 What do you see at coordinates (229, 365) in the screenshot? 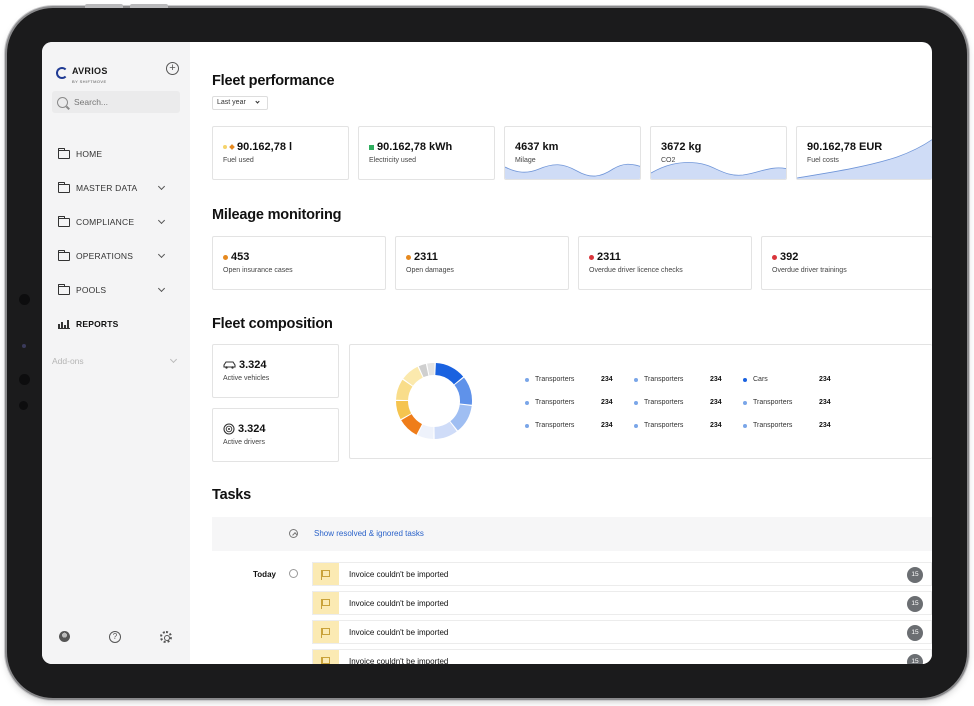
I see `car-icon` at bounding box center [229, 365].